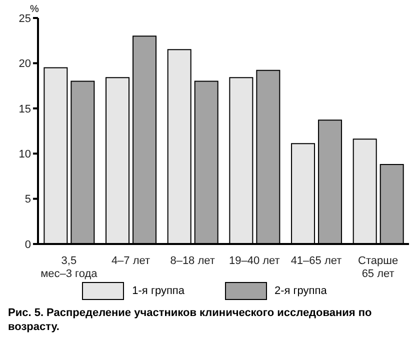 The image size is (419, 348). What do you see at coordinates (378, 267) in the screenshot?
I see `x-tick-label: Старше 65 лет` at bounding box center [378, 267].